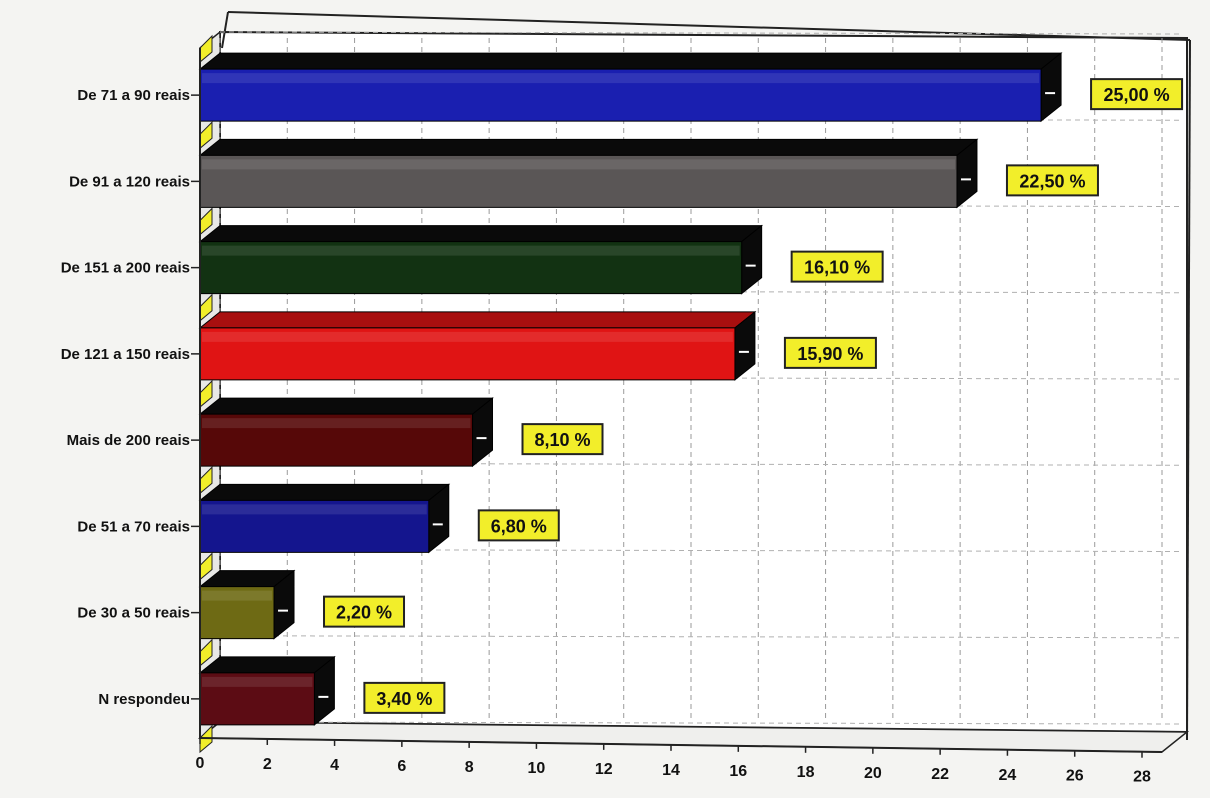 The height and width of the screenshot is (798, 1210). What do you see at coordinates (125, 354) in the screenshot?
I see `category-label: De 121 a 150 reais` at bounding box center [125, 354].